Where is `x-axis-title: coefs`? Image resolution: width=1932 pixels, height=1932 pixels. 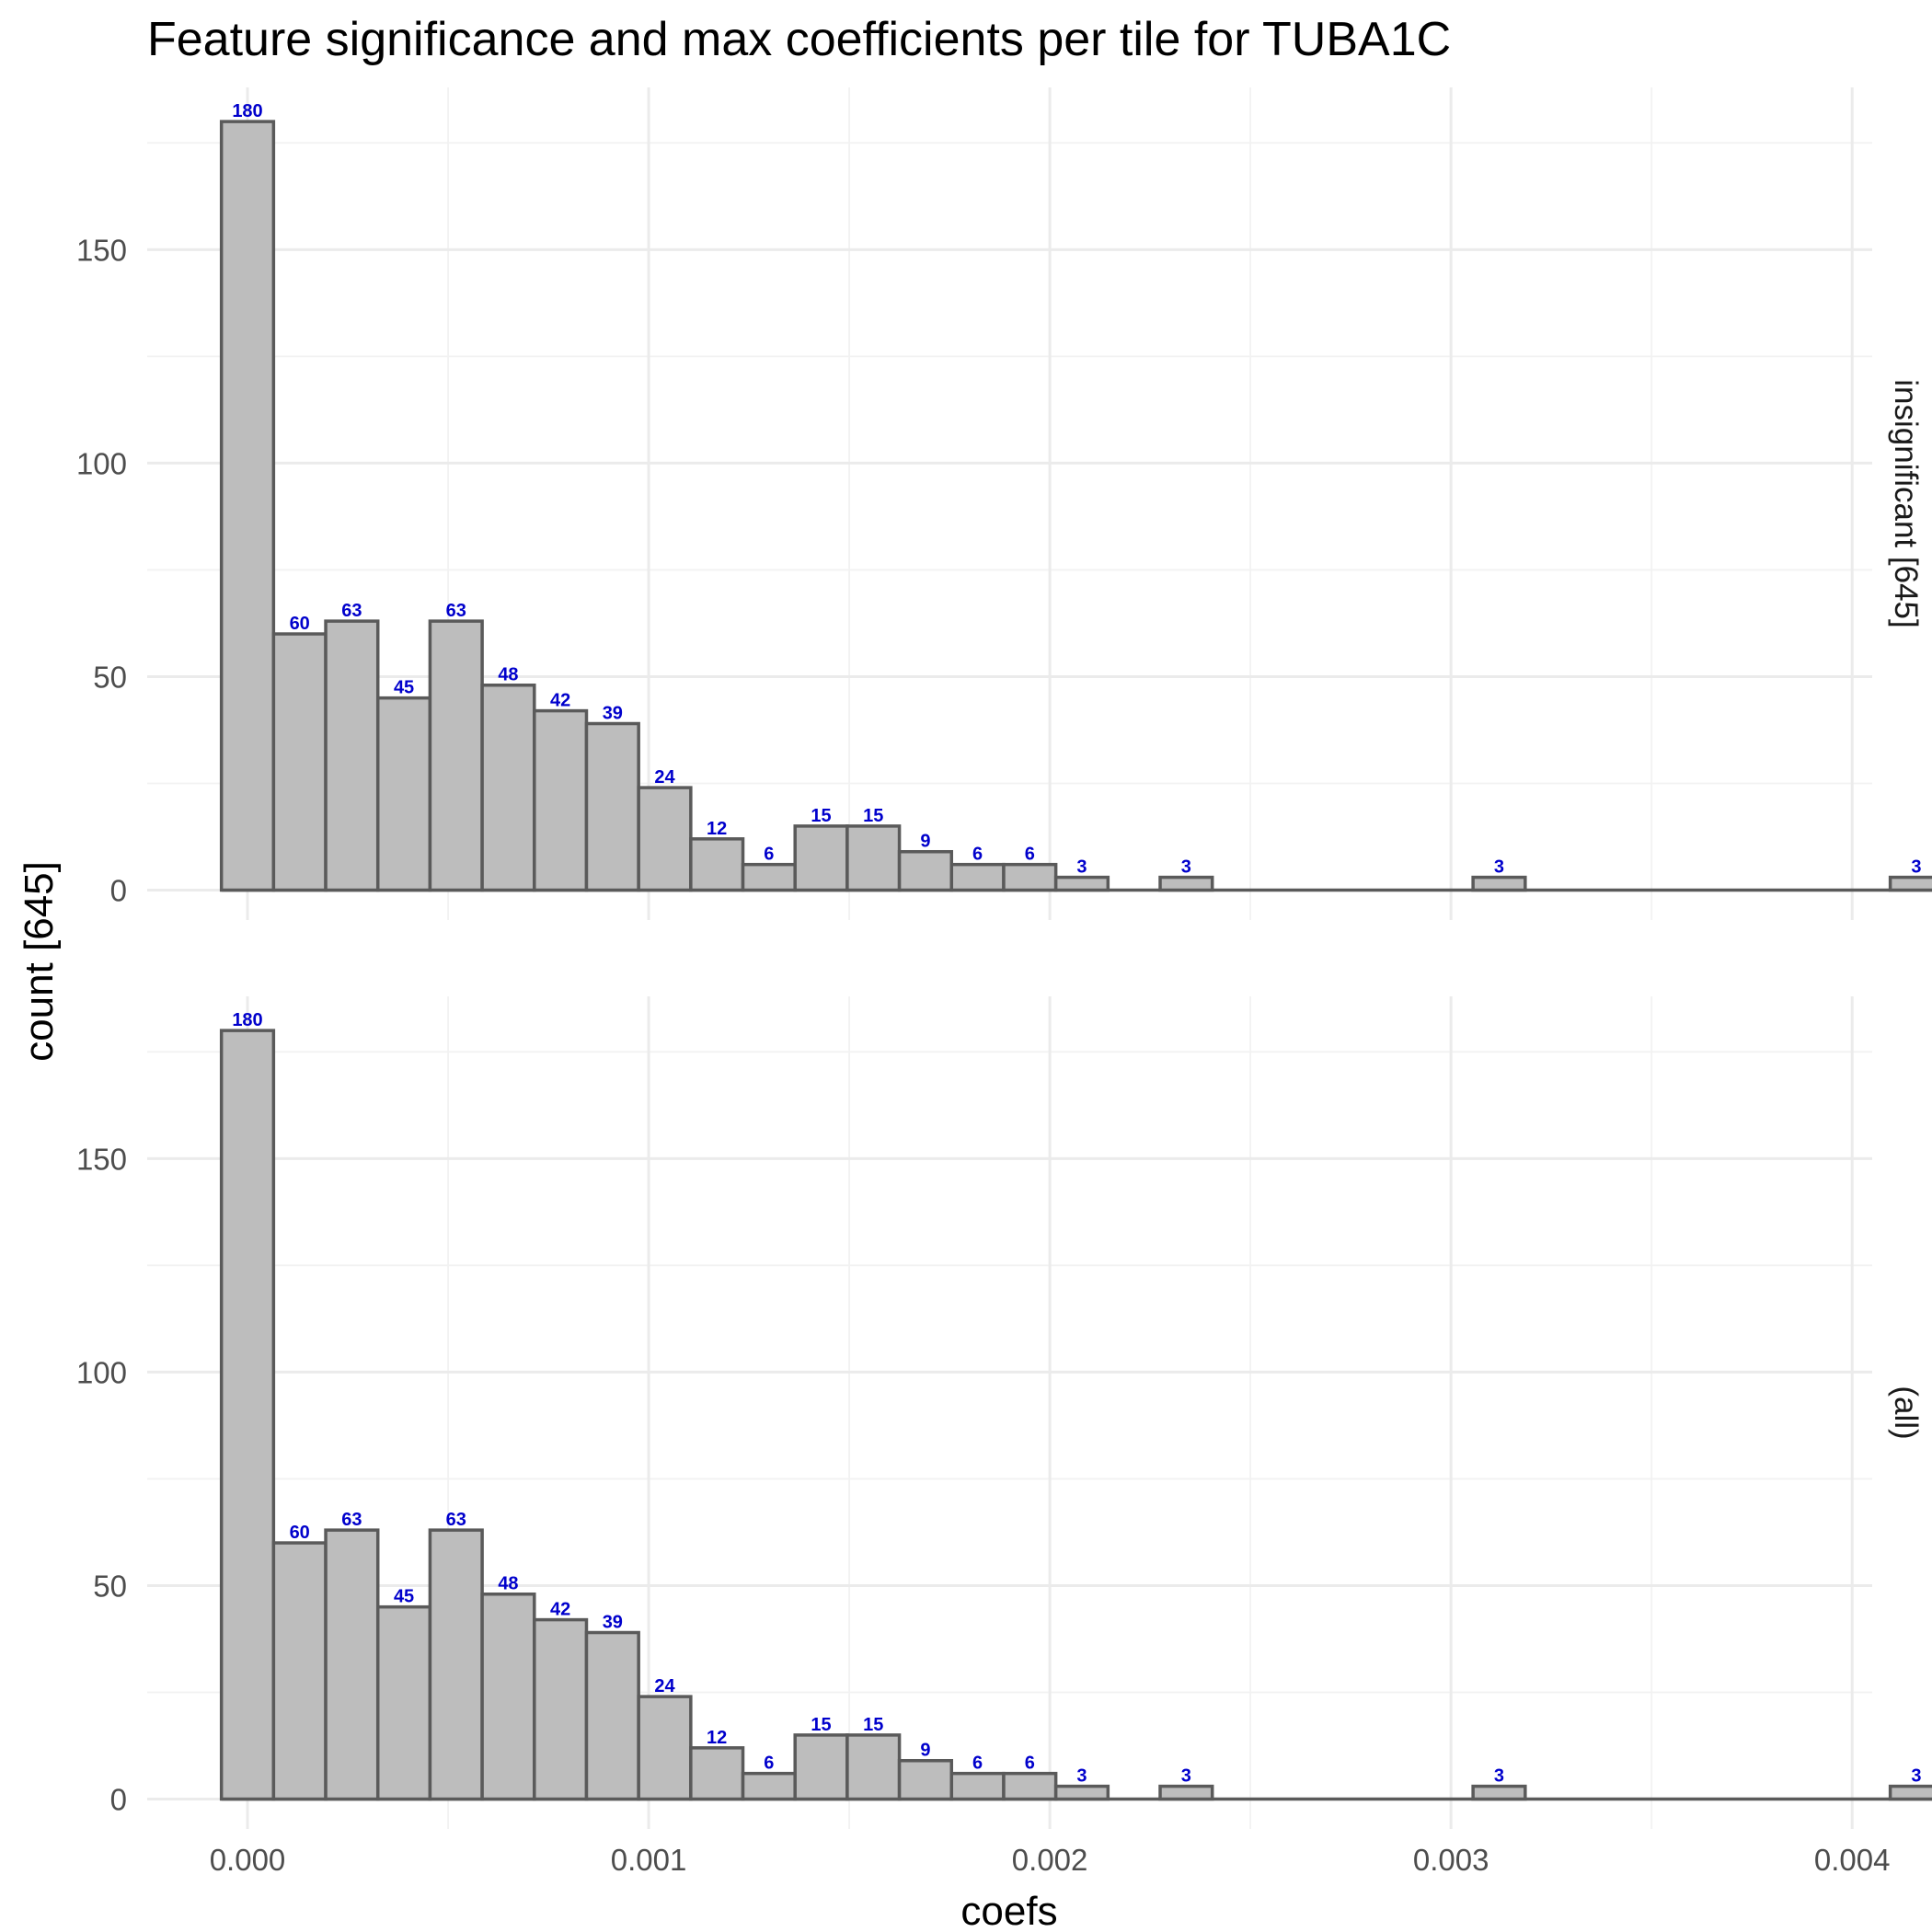 x-axis-title: coefs is located at coordinates (1008, 1910).